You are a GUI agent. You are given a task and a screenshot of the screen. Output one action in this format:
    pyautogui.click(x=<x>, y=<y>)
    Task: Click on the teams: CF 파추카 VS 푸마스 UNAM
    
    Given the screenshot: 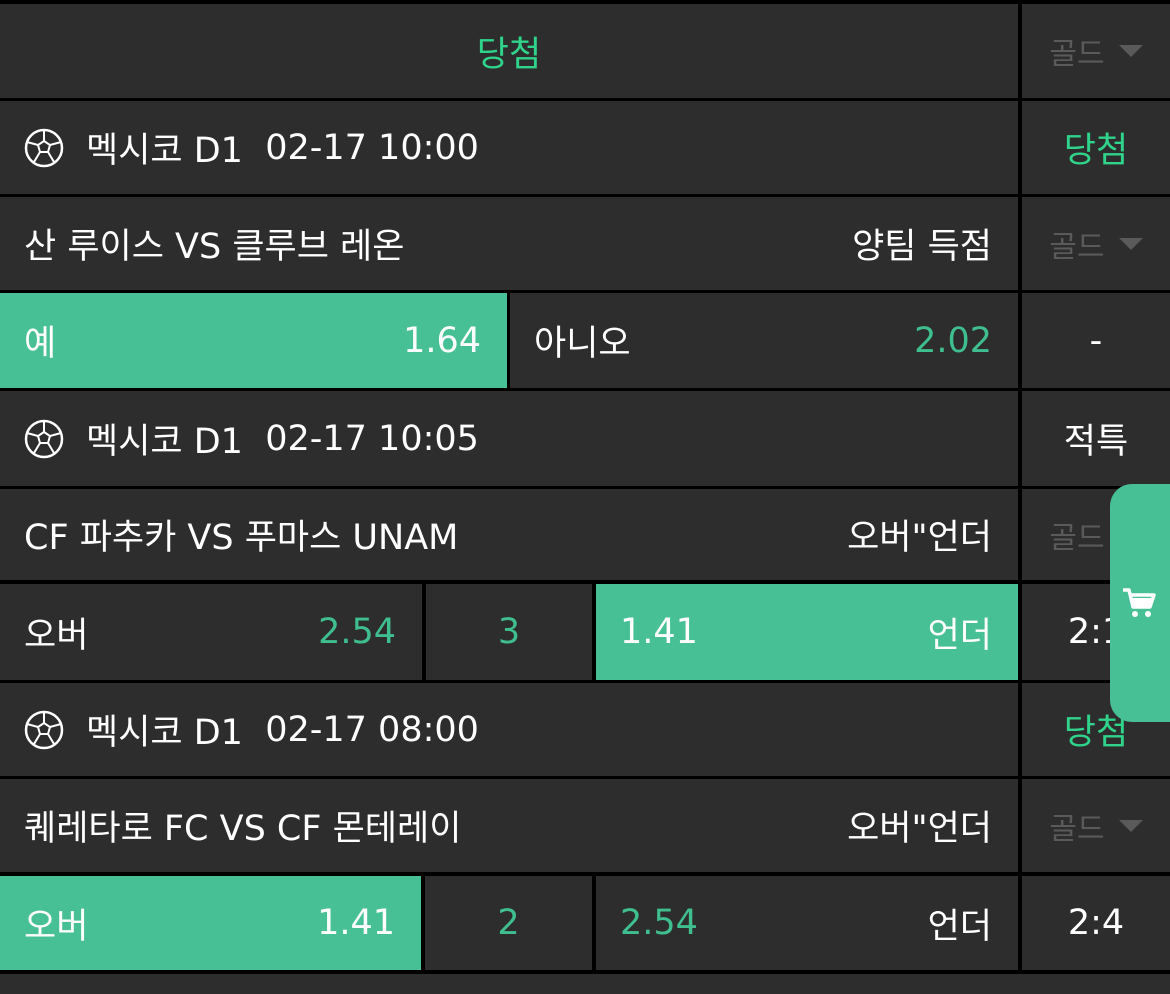 What is the action you would take?
    pyautogui.click(x=241, y=538)
    